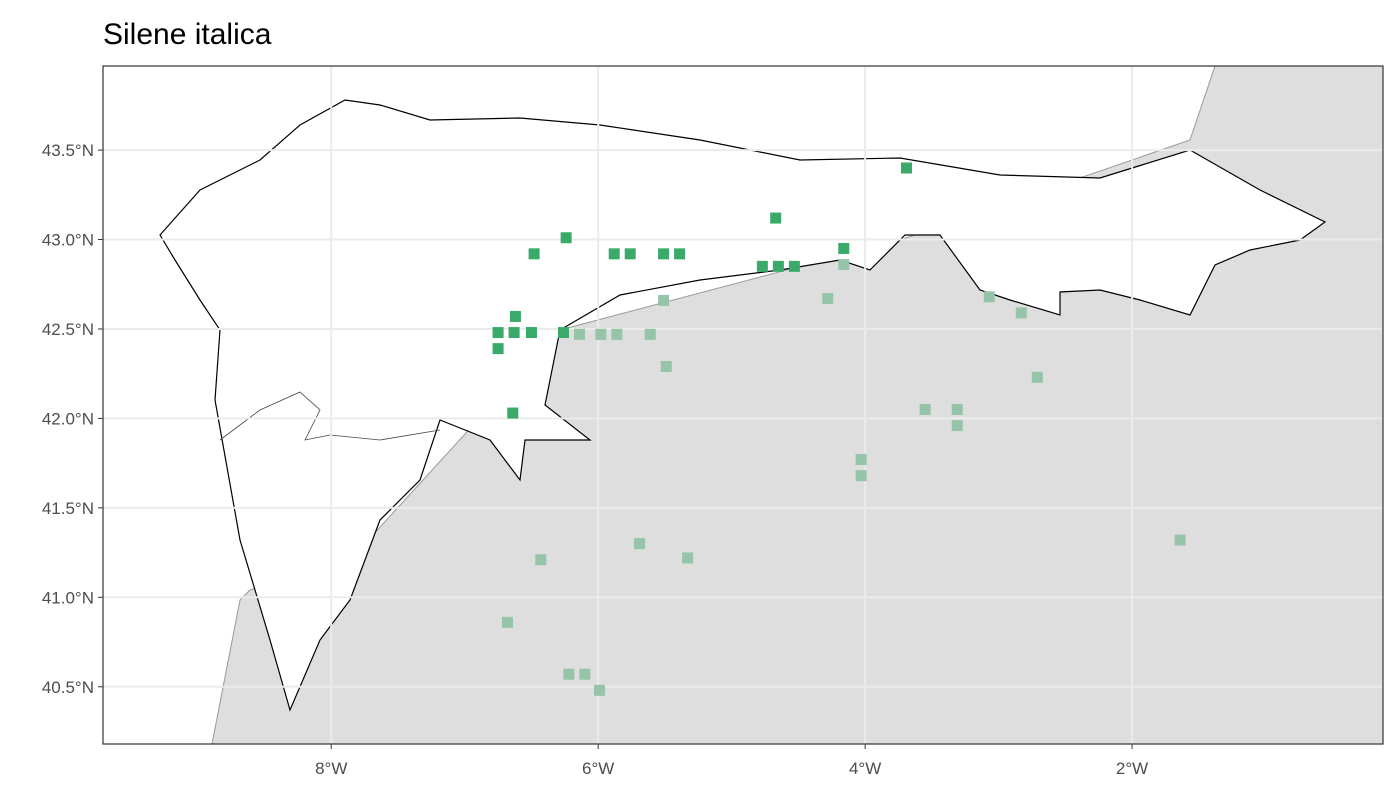 The width and height of the screenshot is (1400, 805). Describe the element at coordinates (68, 687) in the screenshot. I see `y-tick-label: 40.5°N` at that location.